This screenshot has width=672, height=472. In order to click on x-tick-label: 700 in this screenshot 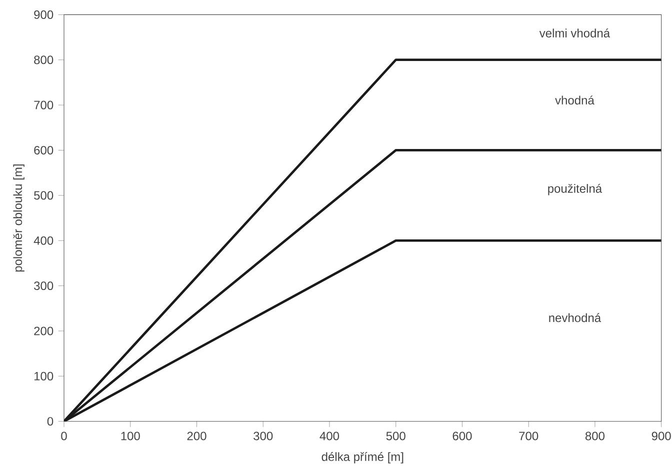, I will do `click(528, 436)`.